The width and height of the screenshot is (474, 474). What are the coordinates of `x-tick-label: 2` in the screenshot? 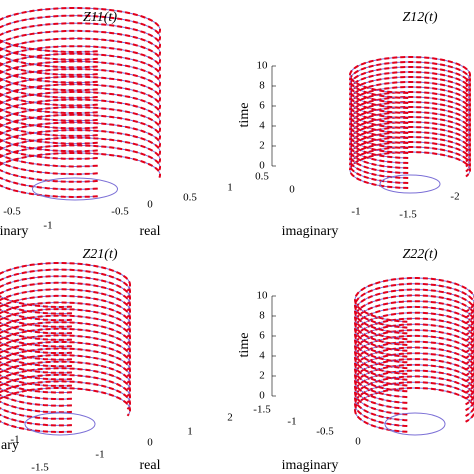 It's located at (230, 418).